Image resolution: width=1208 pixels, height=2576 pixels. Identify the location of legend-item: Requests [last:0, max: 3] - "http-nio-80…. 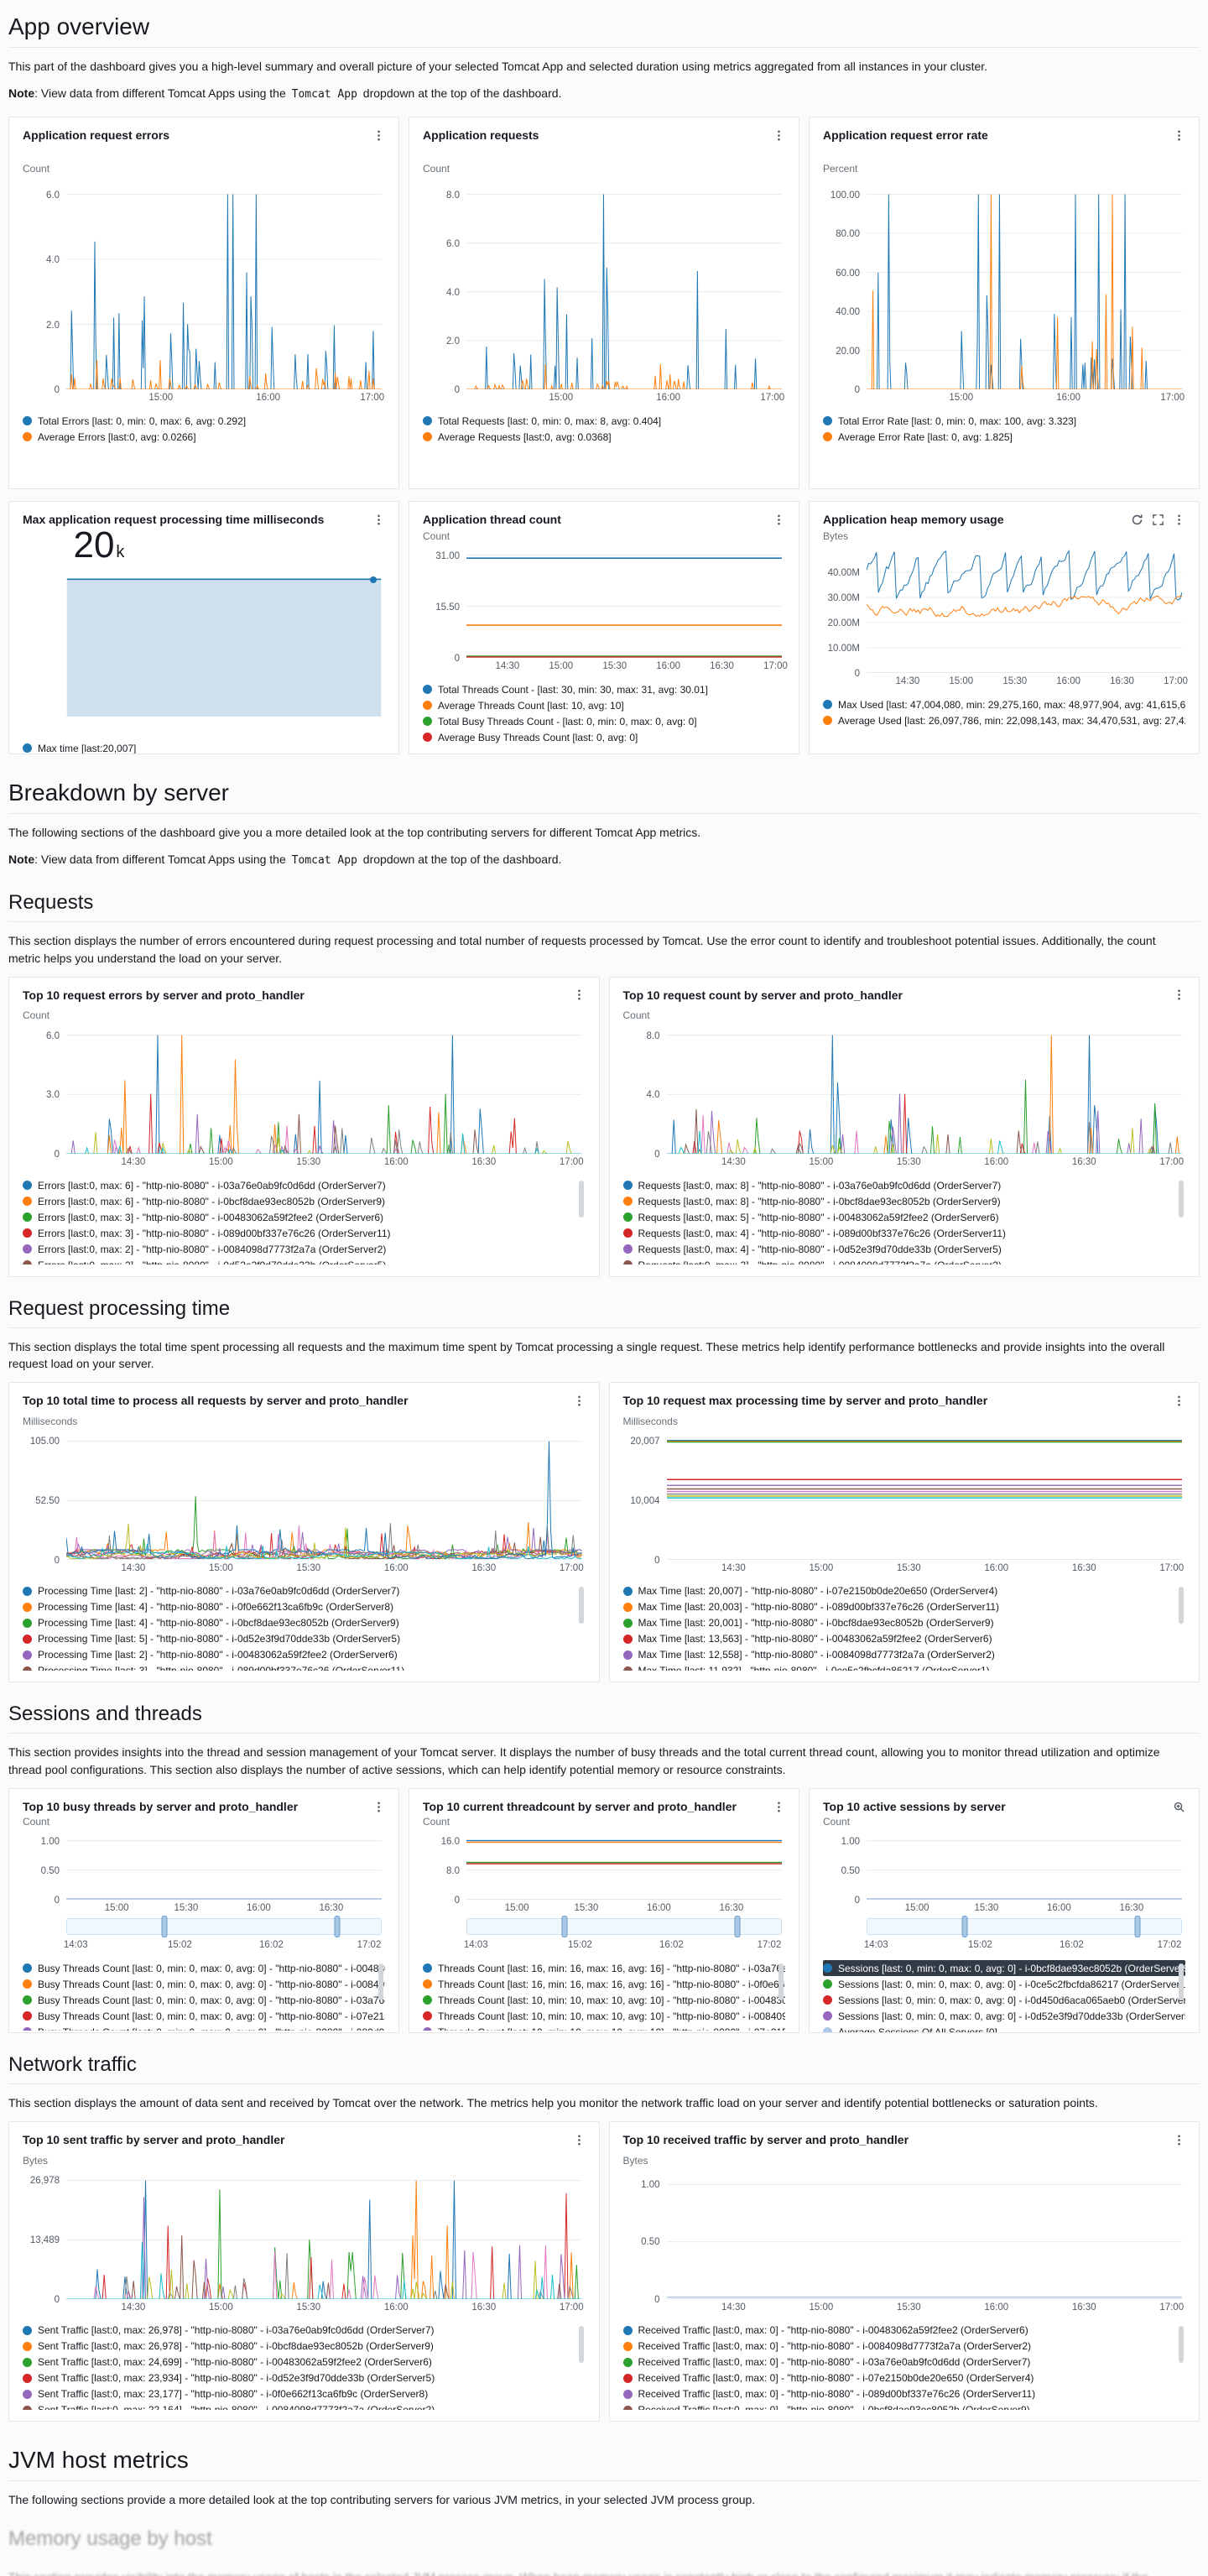
(904, 1261).